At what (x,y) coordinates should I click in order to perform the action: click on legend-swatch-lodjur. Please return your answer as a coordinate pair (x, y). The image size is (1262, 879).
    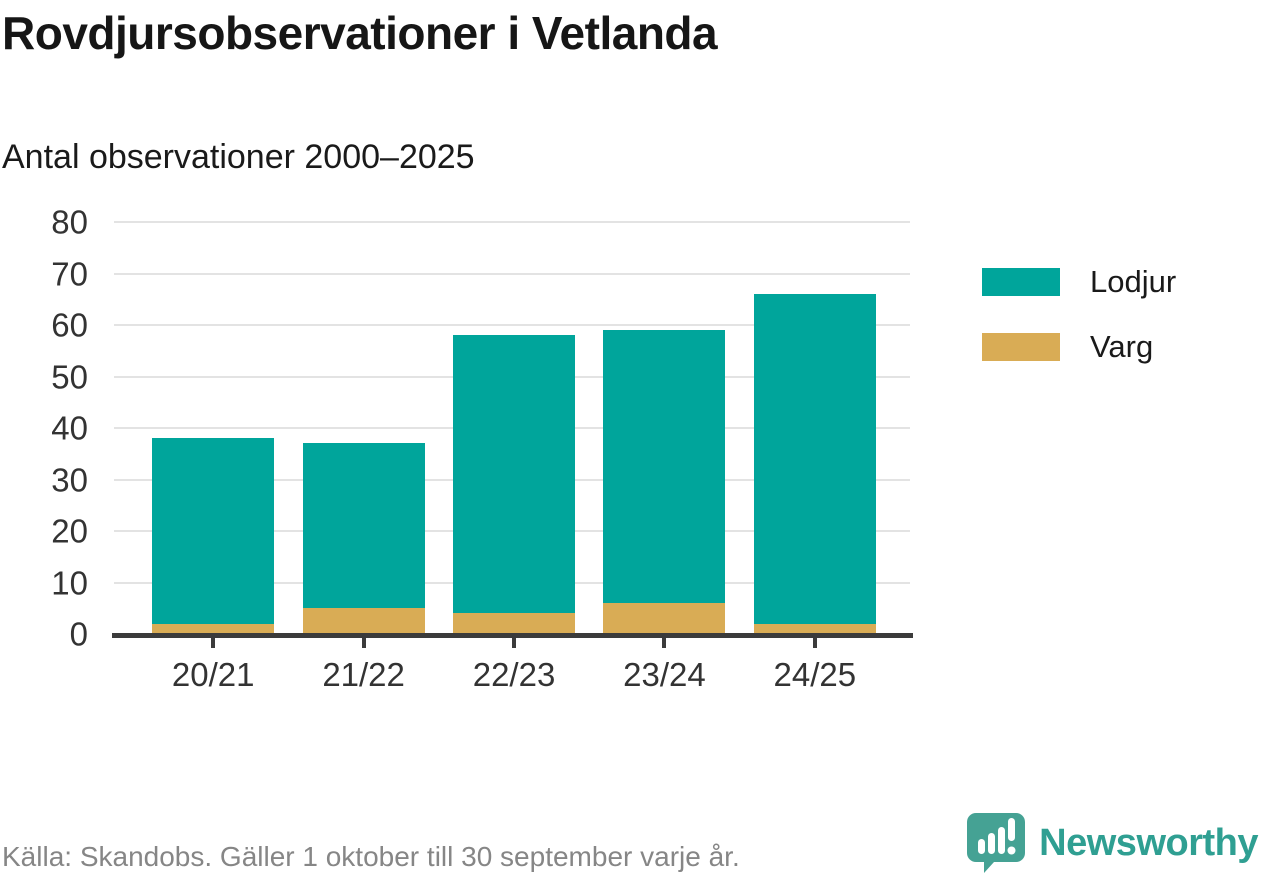
    Looking at the image, I should click on (1021, 282).